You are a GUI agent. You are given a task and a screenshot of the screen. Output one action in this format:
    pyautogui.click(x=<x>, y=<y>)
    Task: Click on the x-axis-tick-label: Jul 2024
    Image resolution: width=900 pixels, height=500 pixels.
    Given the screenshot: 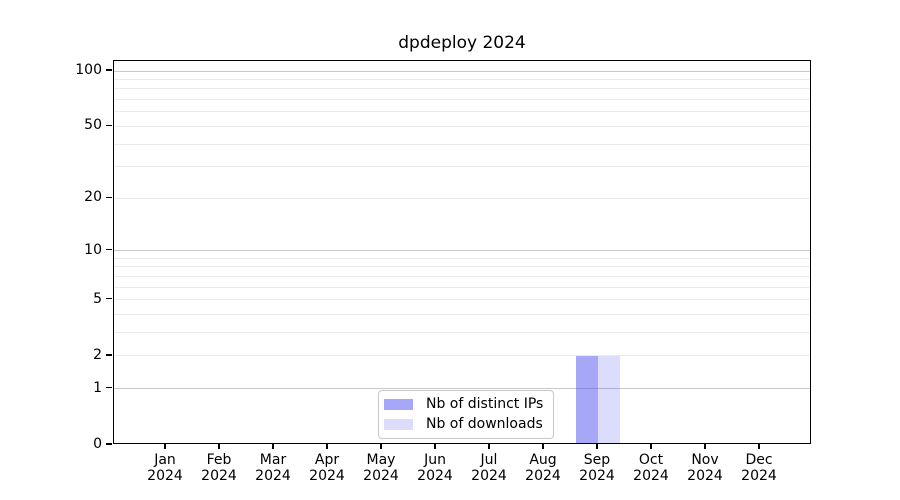 What is the action you would take?
    pyautogui.click(x=489, y=468)
    